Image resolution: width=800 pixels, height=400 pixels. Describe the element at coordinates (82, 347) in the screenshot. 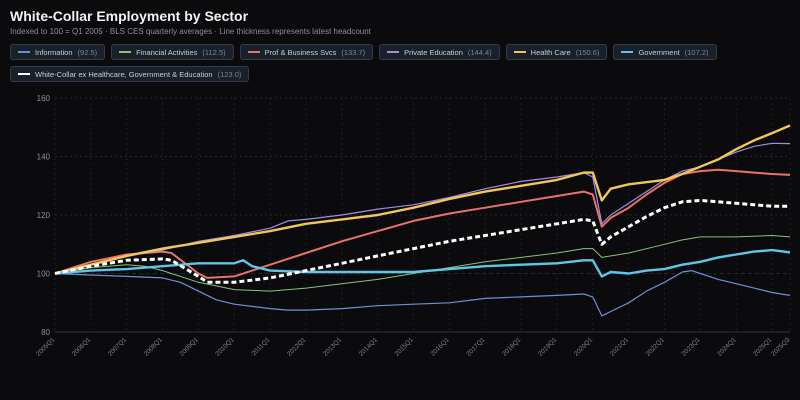

I see `x-tick-label: 2006Q1` at that location.